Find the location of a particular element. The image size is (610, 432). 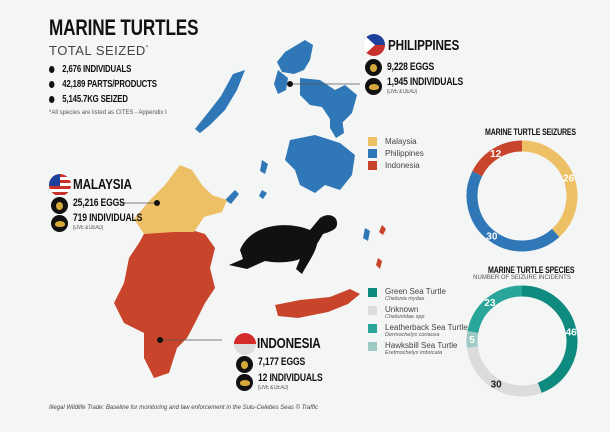

malaysia-flag-icon is located at coordinates (60, 185).